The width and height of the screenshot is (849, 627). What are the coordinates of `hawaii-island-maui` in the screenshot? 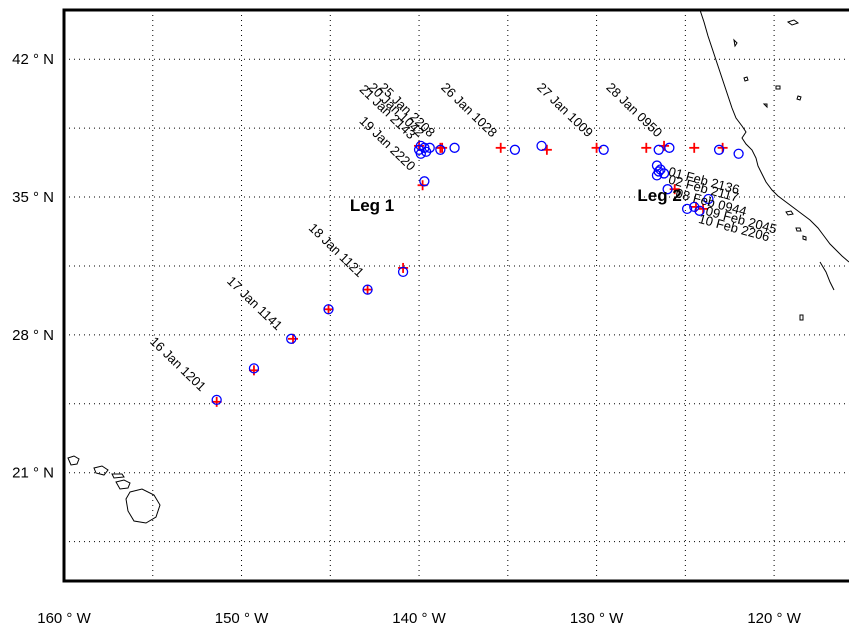 It's located at (123, 484).